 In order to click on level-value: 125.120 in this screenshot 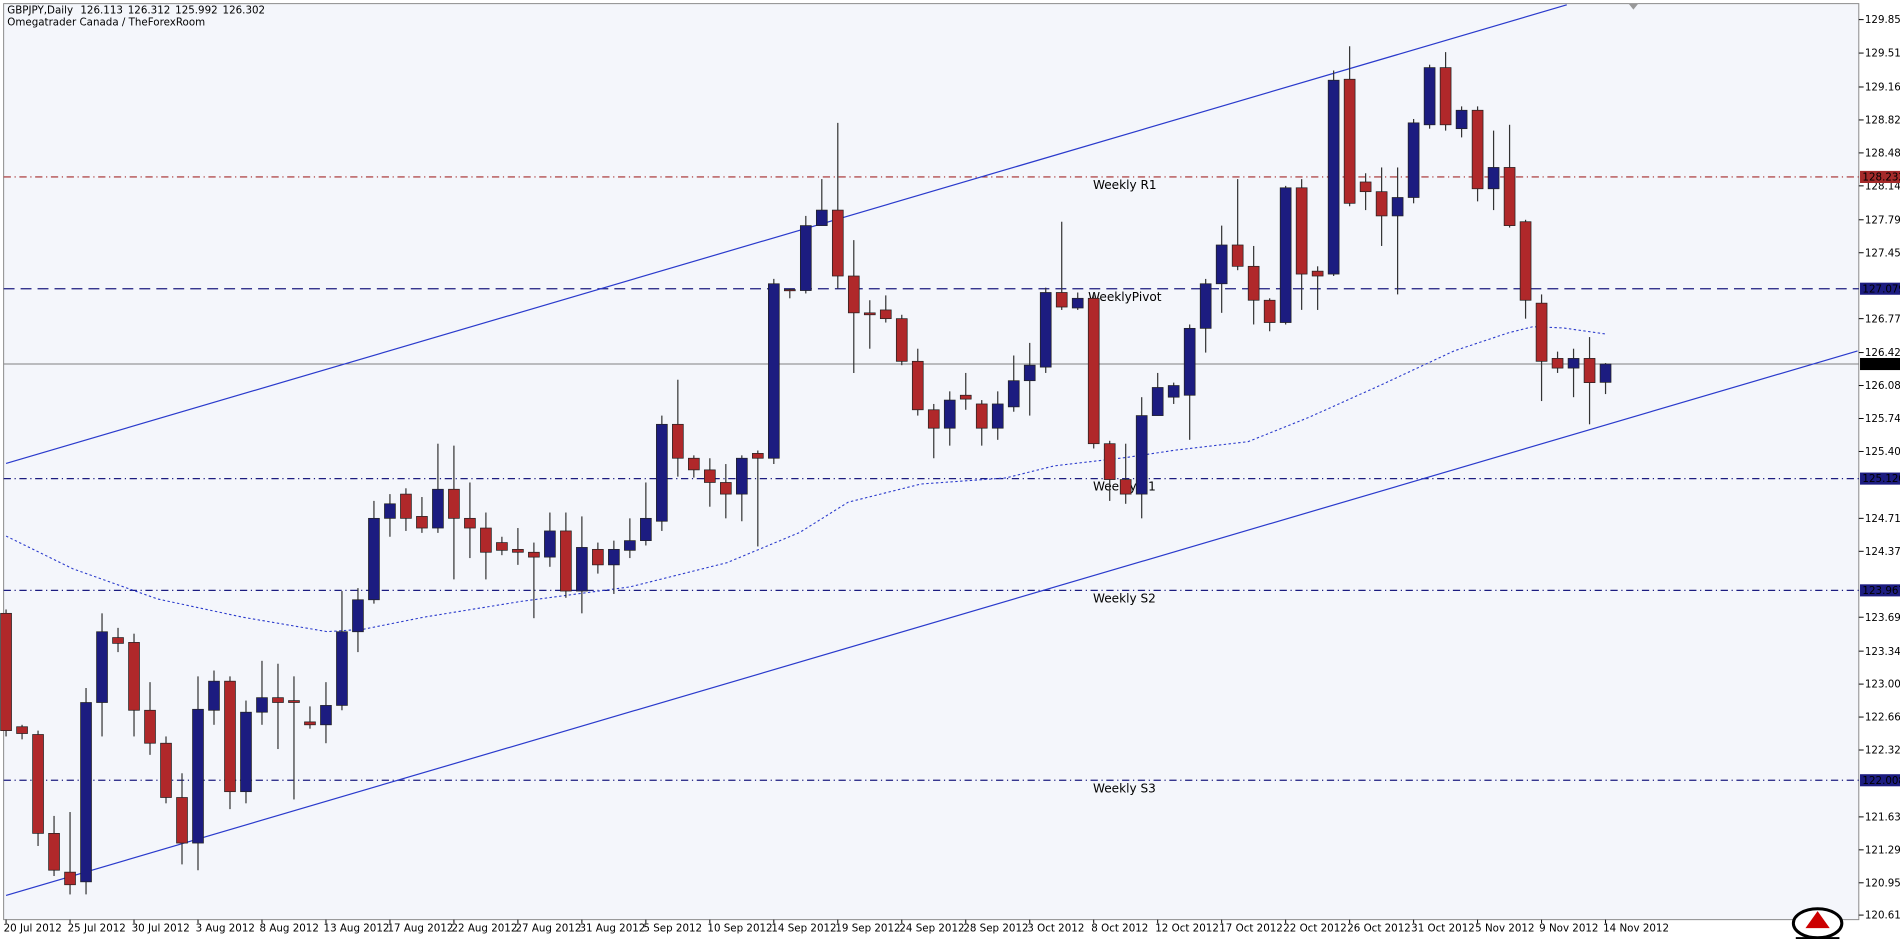, I will do `click(1881, 479)`.